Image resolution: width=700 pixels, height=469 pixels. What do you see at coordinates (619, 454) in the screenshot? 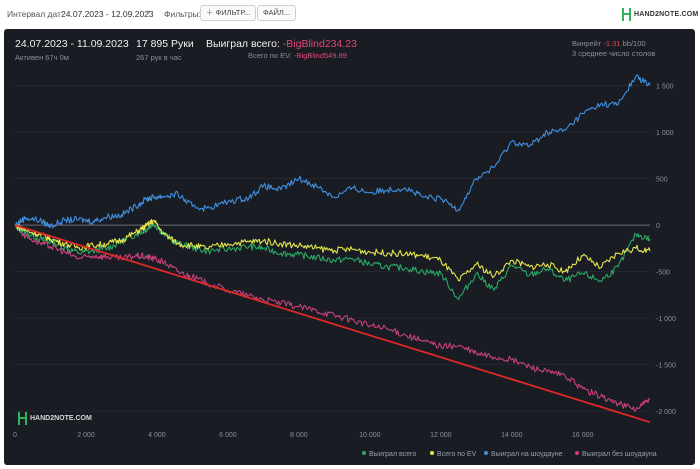
I see `legend-label: Выиграл без шоудауна` at bounding box center [619, 454].